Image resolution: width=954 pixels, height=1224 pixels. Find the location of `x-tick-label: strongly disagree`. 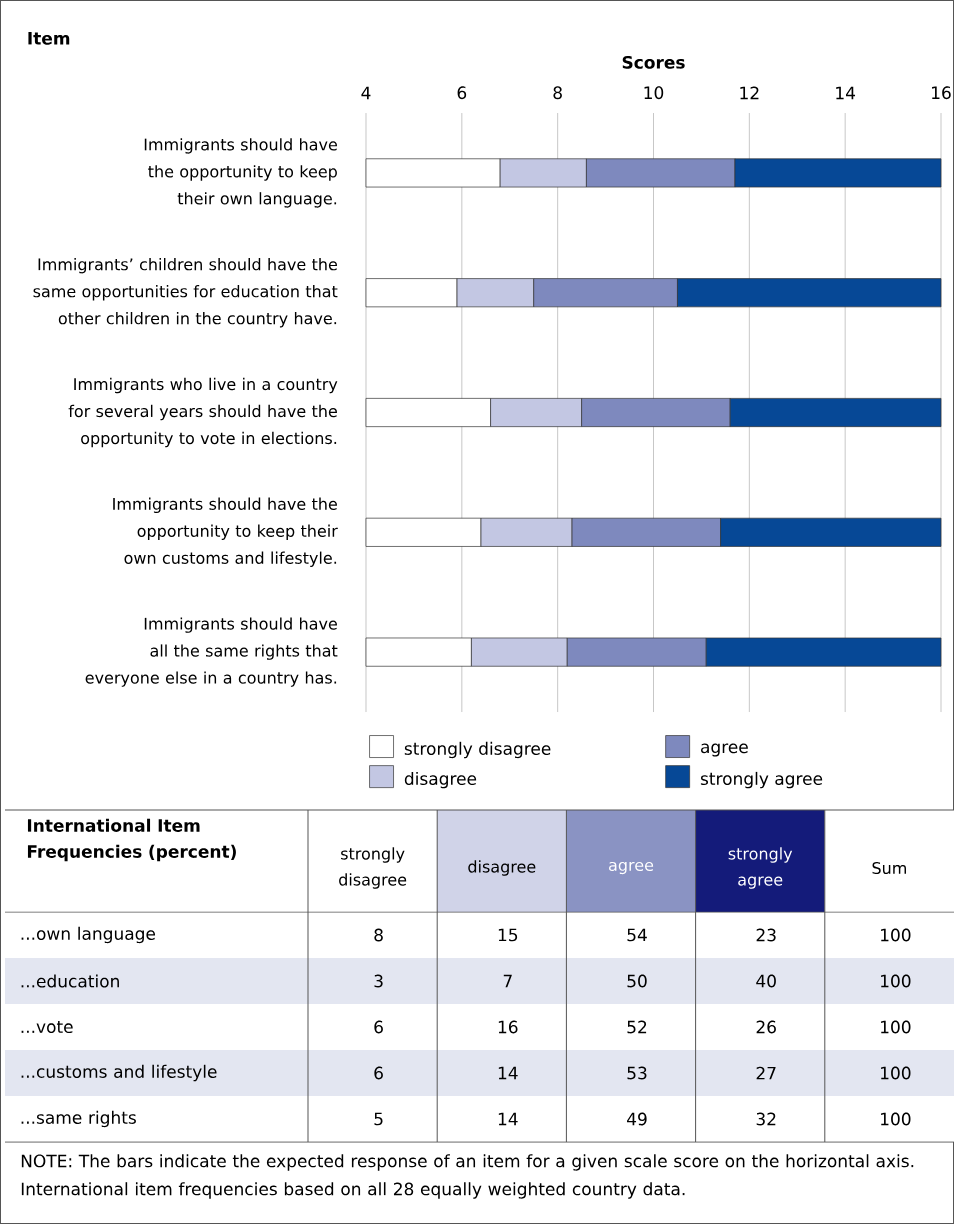

x-tick-label: strongly disagree is located at coordinates (373, 868).